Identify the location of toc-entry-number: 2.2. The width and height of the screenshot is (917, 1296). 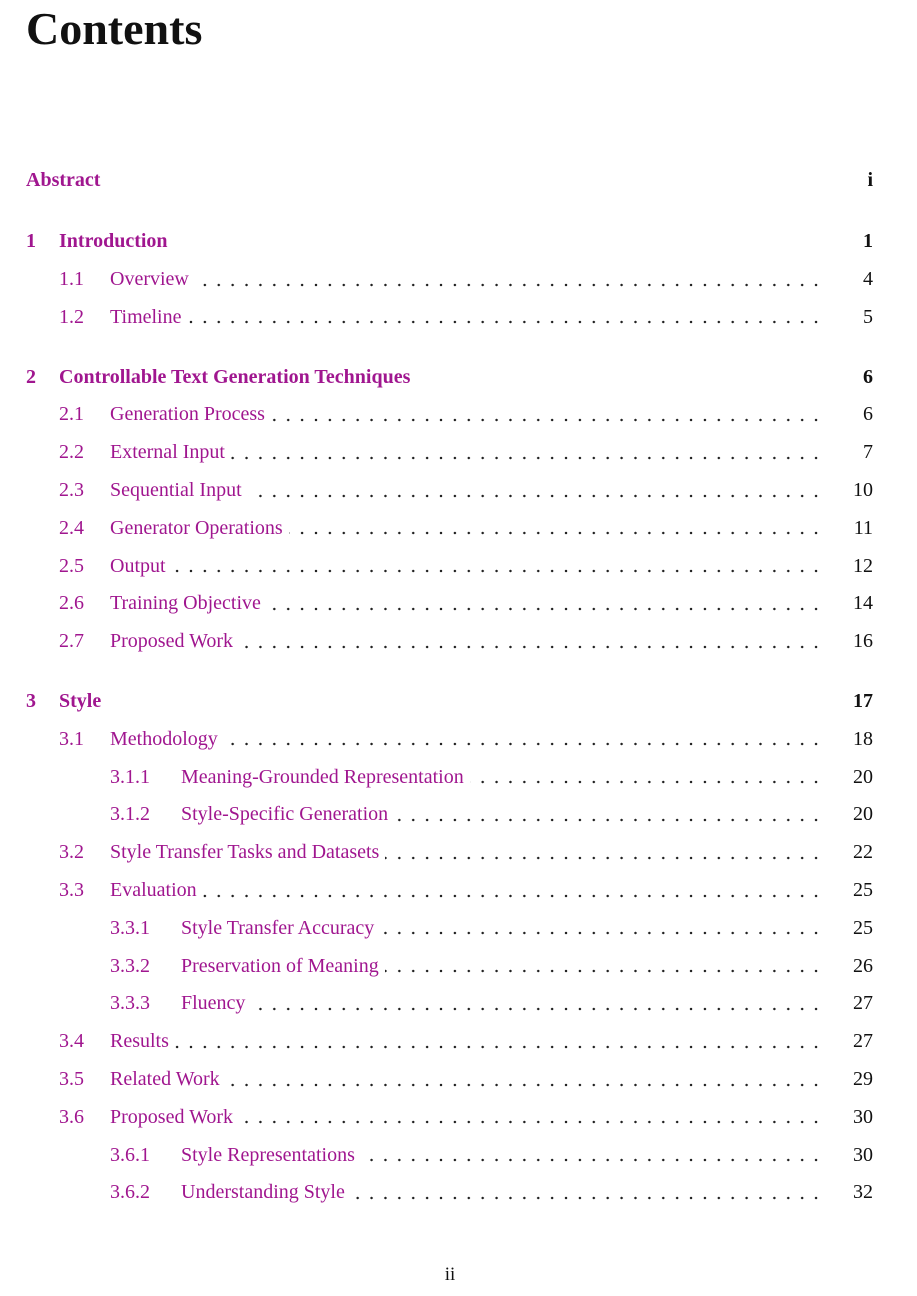
(71, 452).